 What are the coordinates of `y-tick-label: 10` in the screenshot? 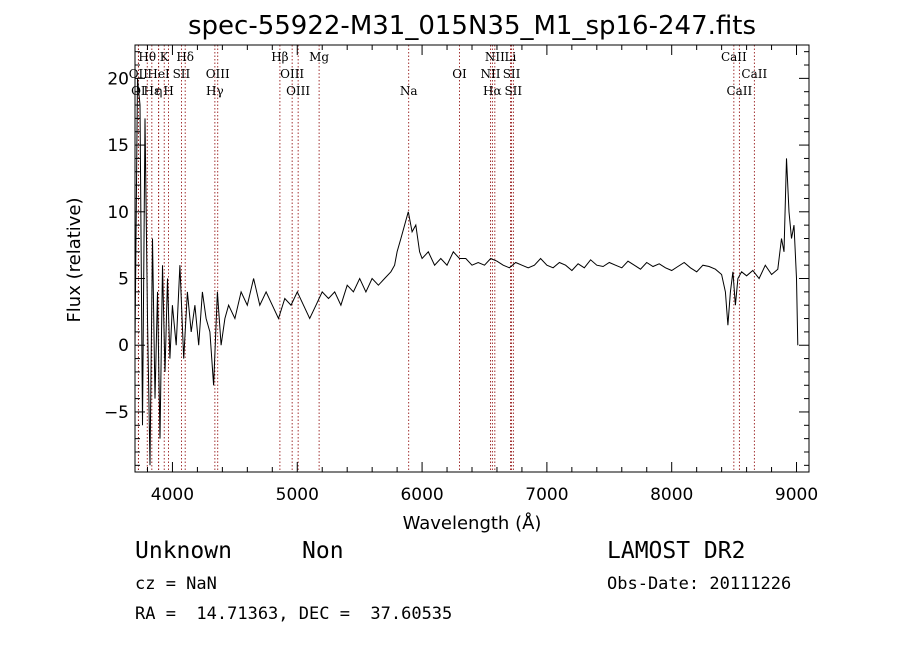 It's located at (118, 213).